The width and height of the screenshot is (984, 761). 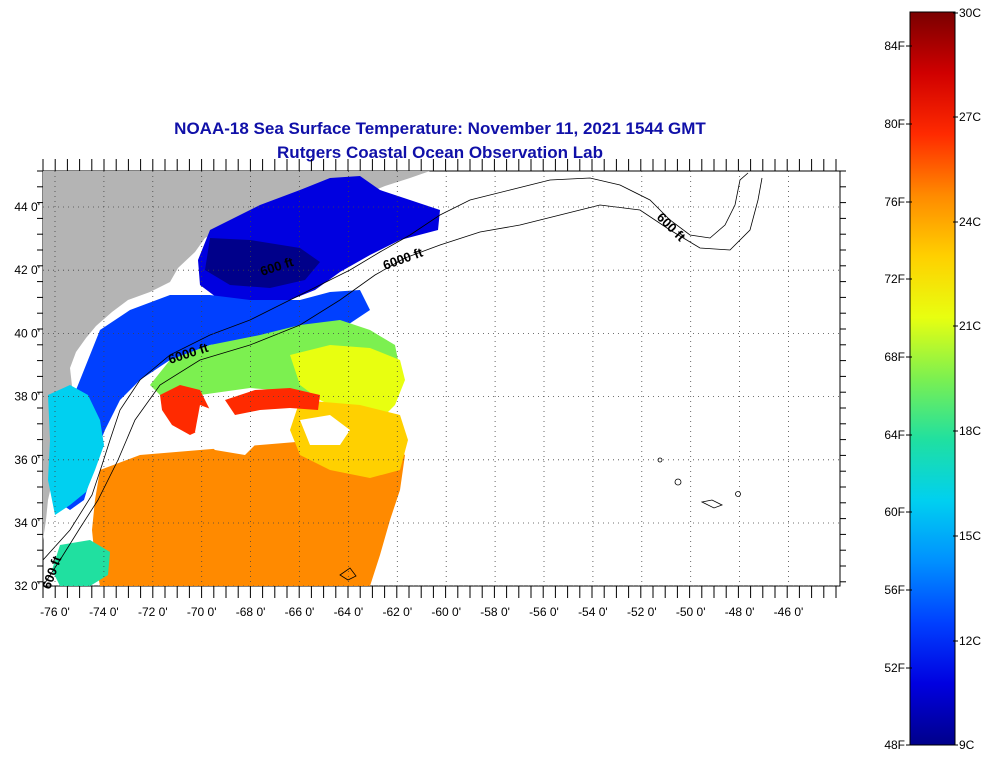 I want to click on colorbar-c-label: 27C, so click(x=970, y=117).